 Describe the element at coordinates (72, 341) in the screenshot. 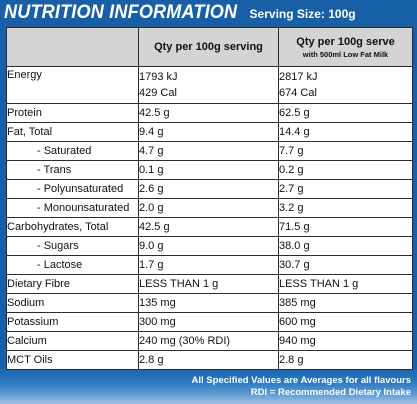

I see `nutrient-name: Calcium` at that location.